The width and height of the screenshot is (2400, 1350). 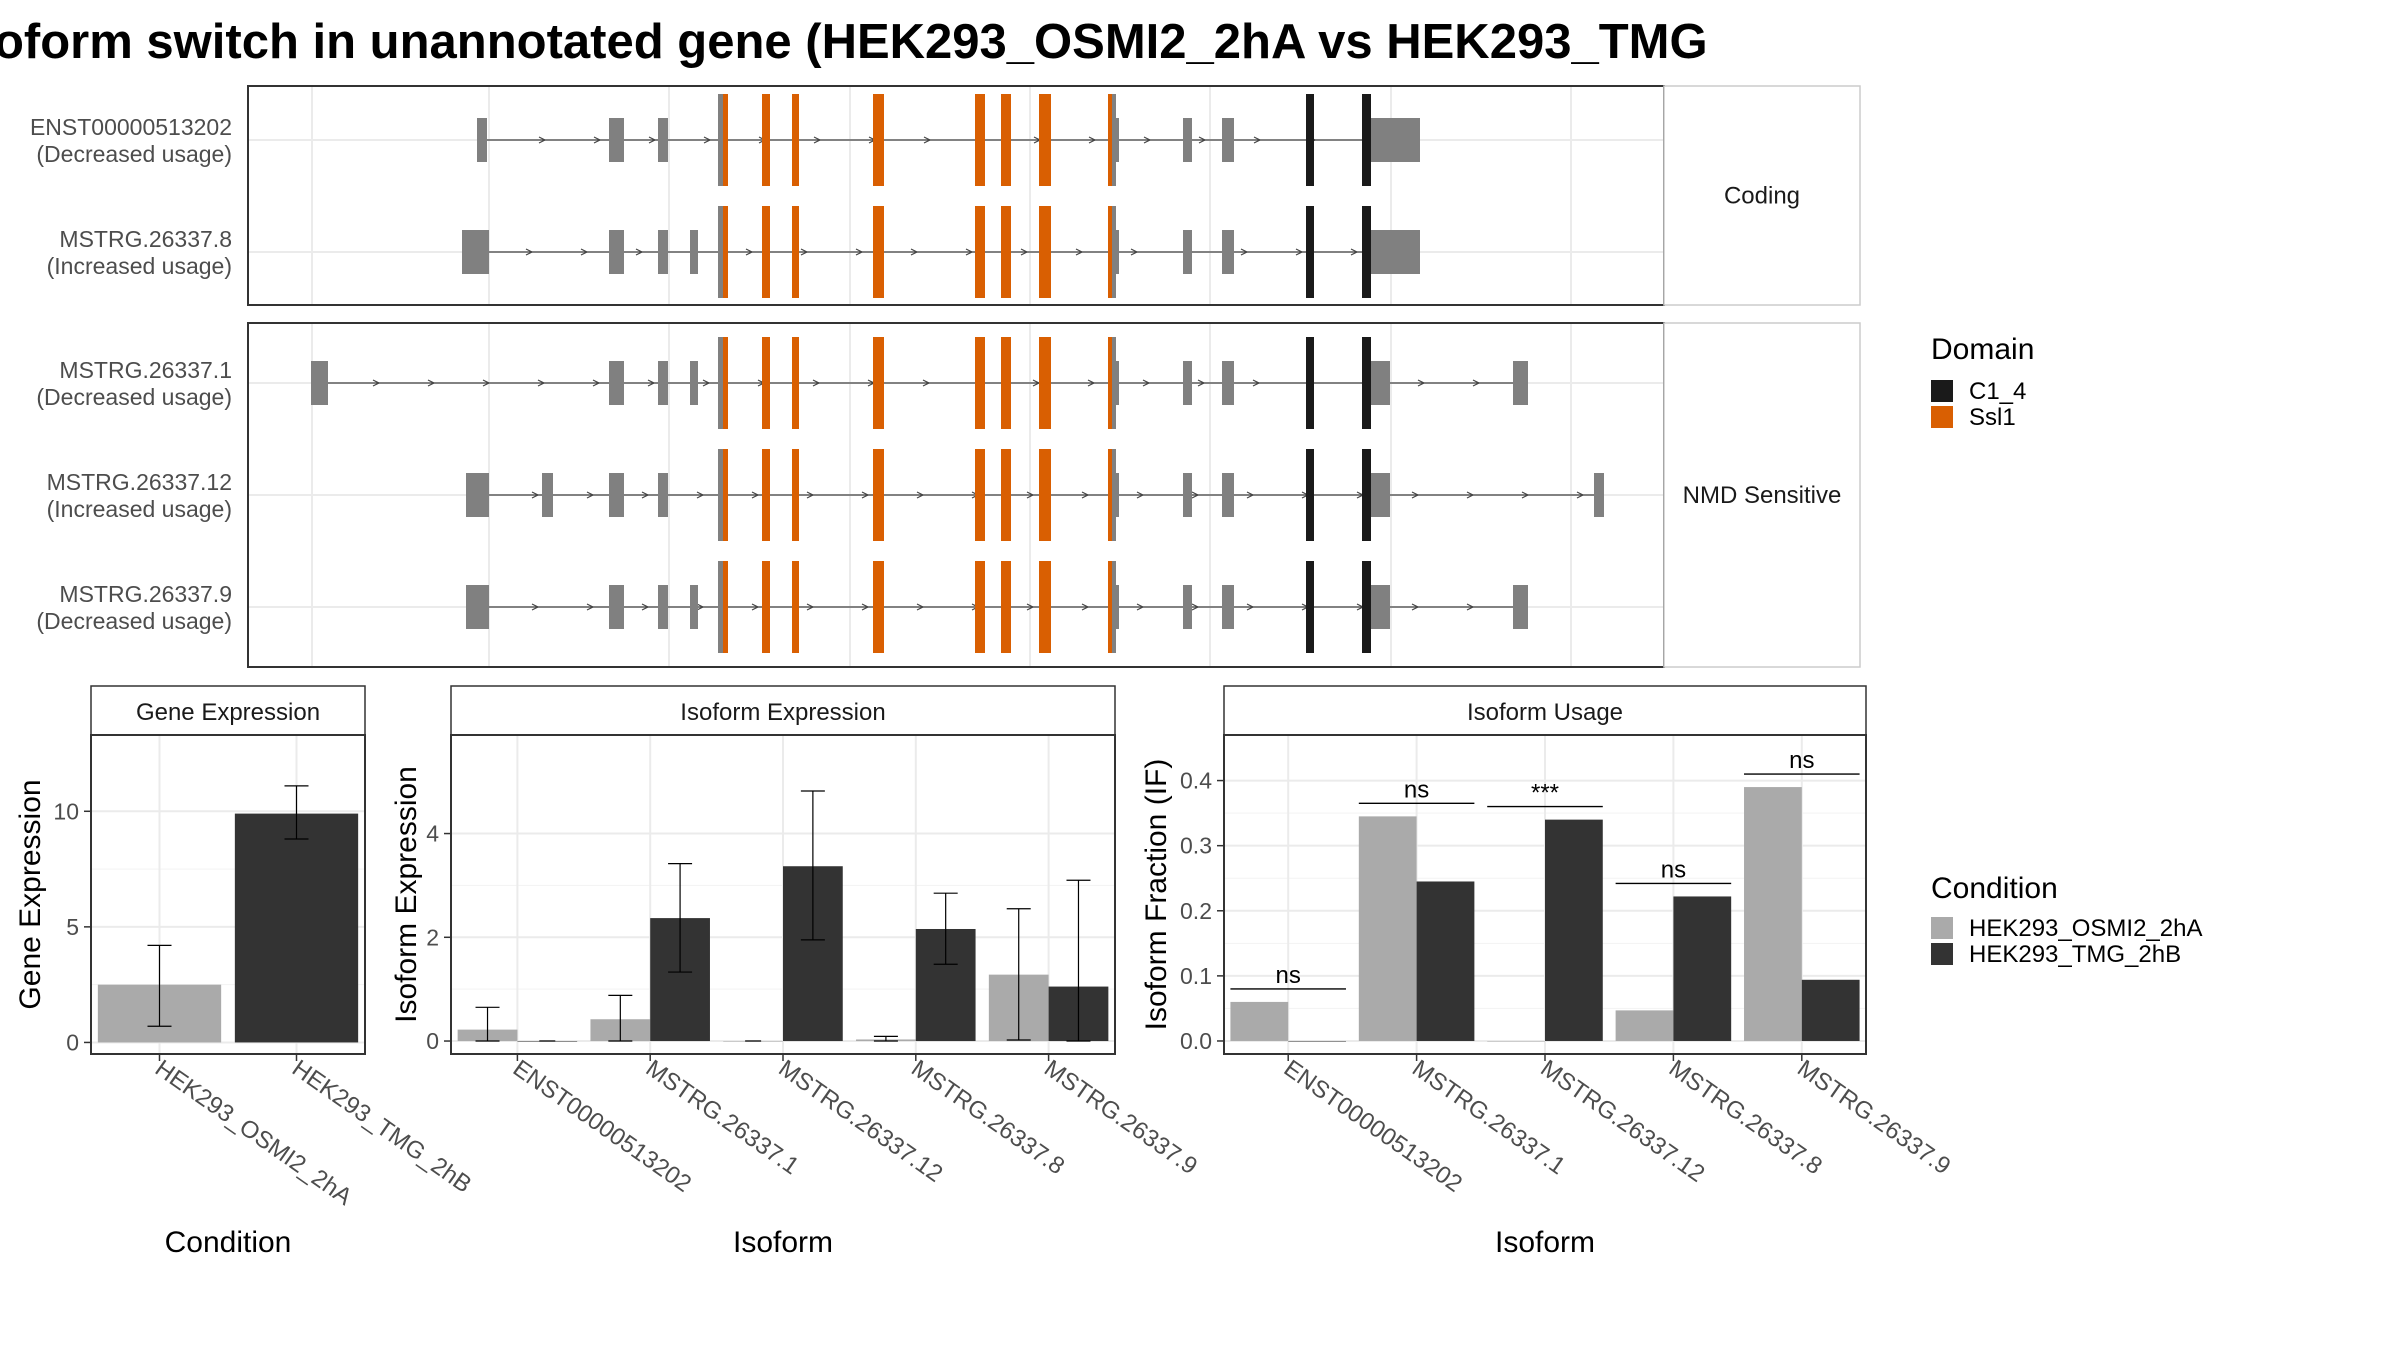 What do you see at coordinates (1196, 1041) in the screenshot?
I see `y-tick-label: 0.0` at bounding box center [1196, 1041].